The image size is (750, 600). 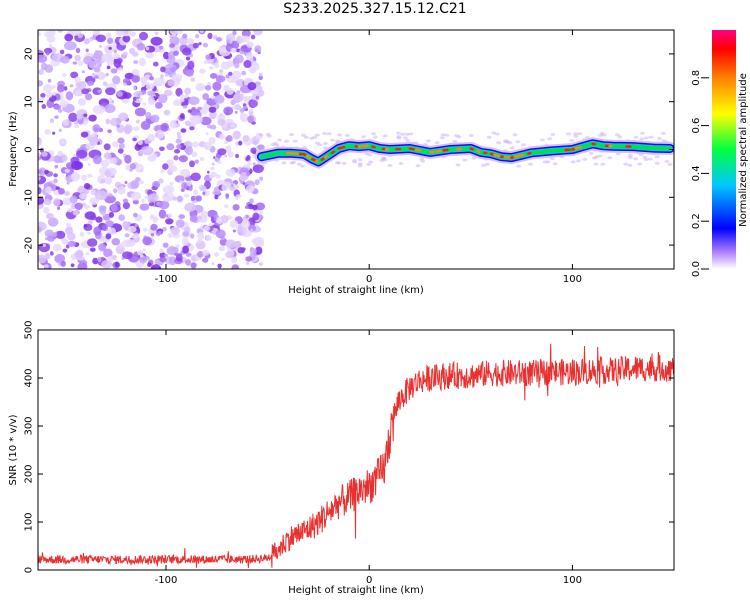 What do you see at coordinates (29, 245) in the screenshot?
I see `top-y-tick-label: -20` at bounding box center [29, 245].